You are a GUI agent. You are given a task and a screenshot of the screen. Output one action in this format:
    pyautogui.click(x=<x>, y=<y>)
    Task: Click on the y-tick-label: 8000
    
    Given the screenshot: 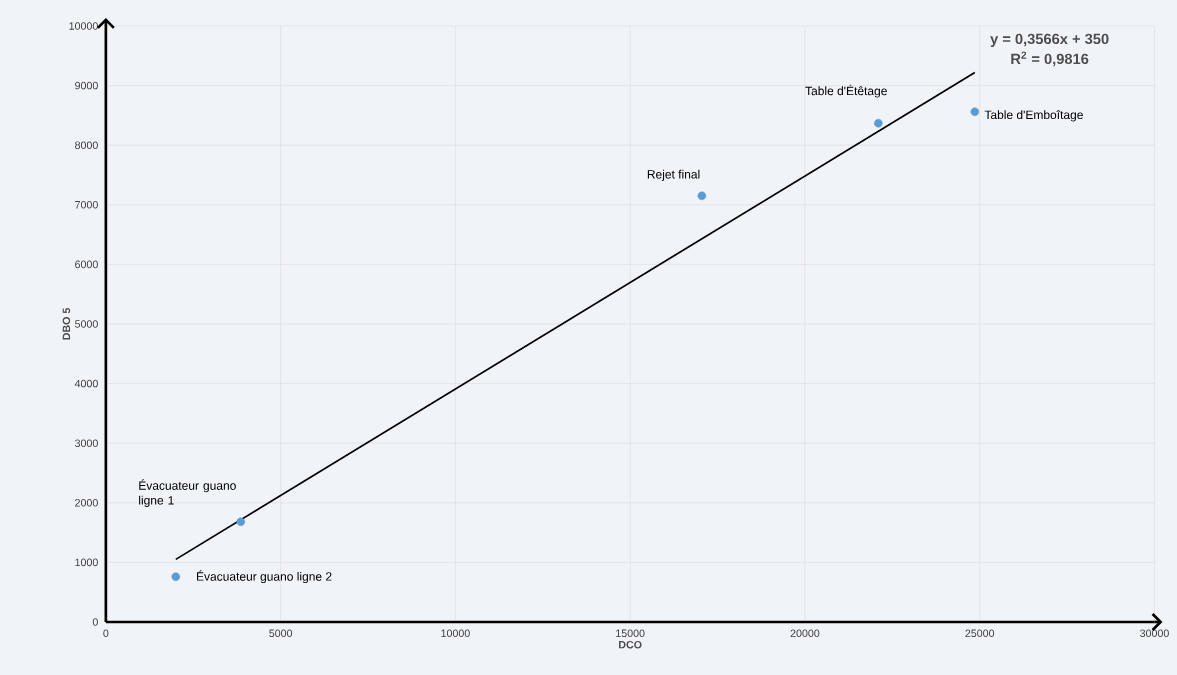 What is the action you would take?
    pyautogui.click(x=86, y=145)
    